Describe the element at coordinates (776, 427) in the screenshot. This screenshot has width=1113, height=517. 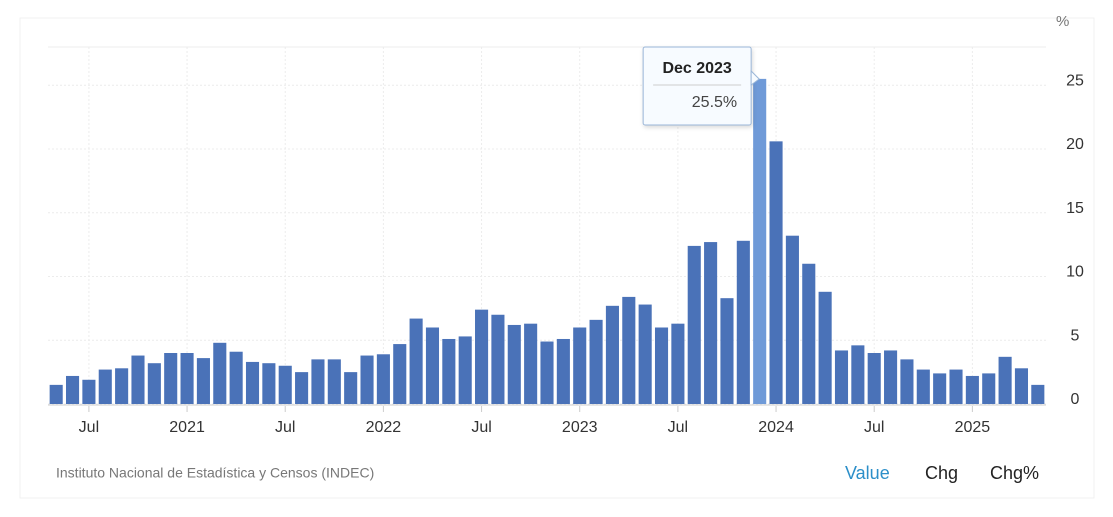
I see `x-tick-label: 2024` at that location.